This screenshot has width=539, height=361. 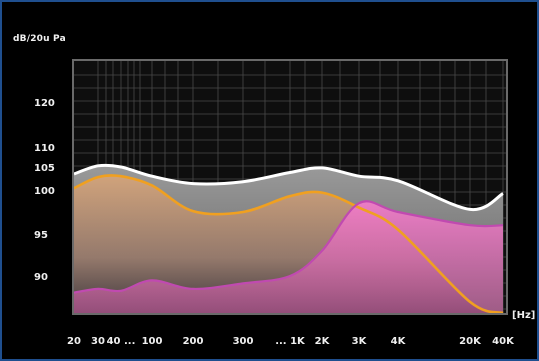 What do you see at coordinates (41, 235) in the screenshot?
I see `y-tick-label: 95` at bounding box center [41, 235].